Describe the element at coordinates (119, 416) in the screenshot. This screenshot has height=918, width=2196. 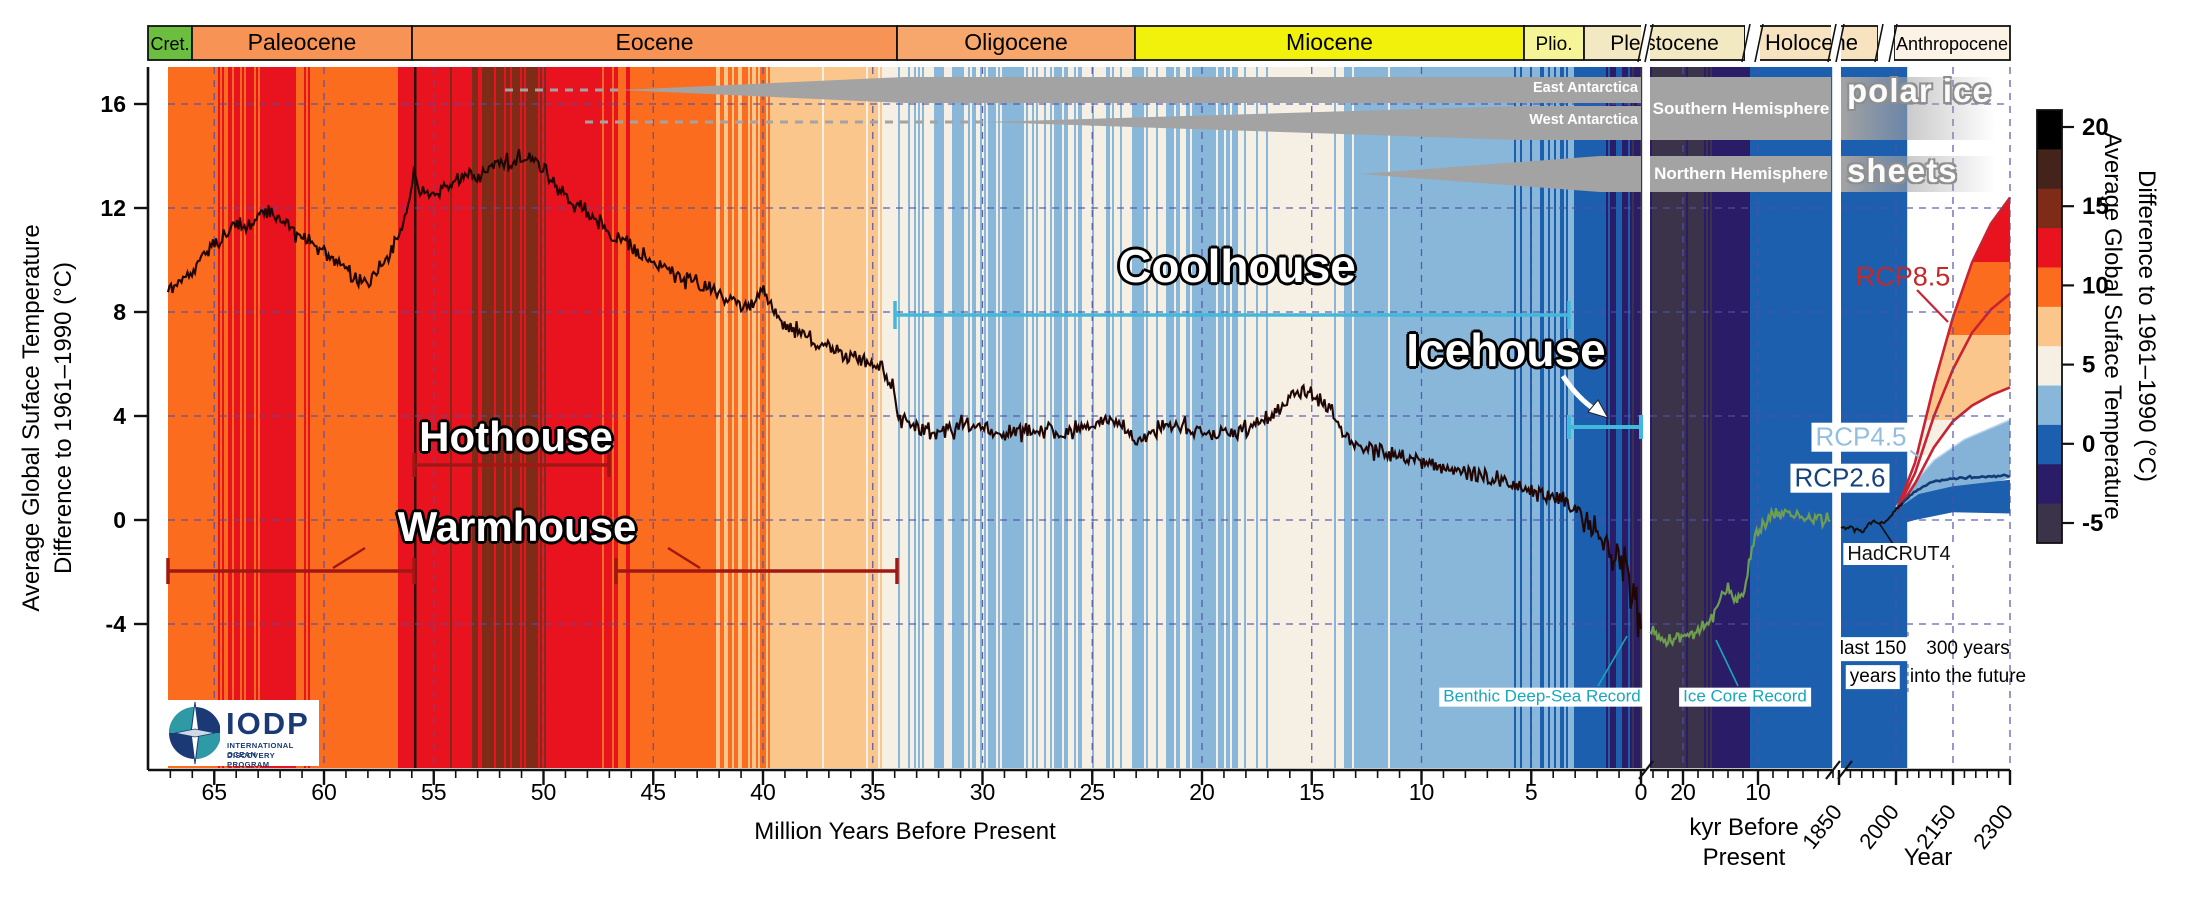
I see `svg-text: 4` at that location.